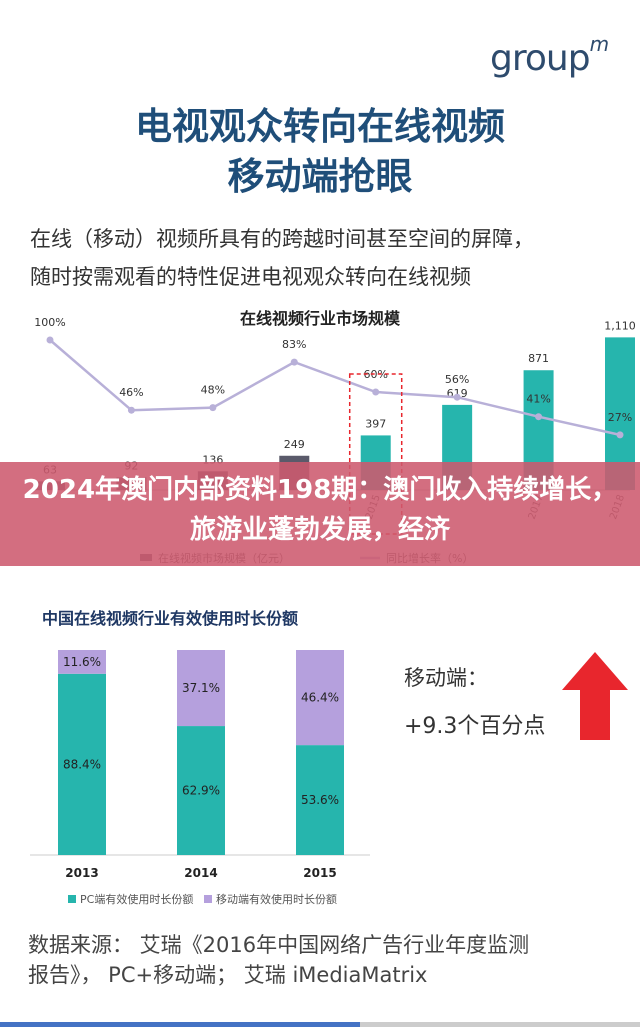  Describe the element at coordinates (250, 277) in the screenshot. I see `subtitle-line-2: 随时按需观看的特性促进电视观众转向在线视频` at that location.